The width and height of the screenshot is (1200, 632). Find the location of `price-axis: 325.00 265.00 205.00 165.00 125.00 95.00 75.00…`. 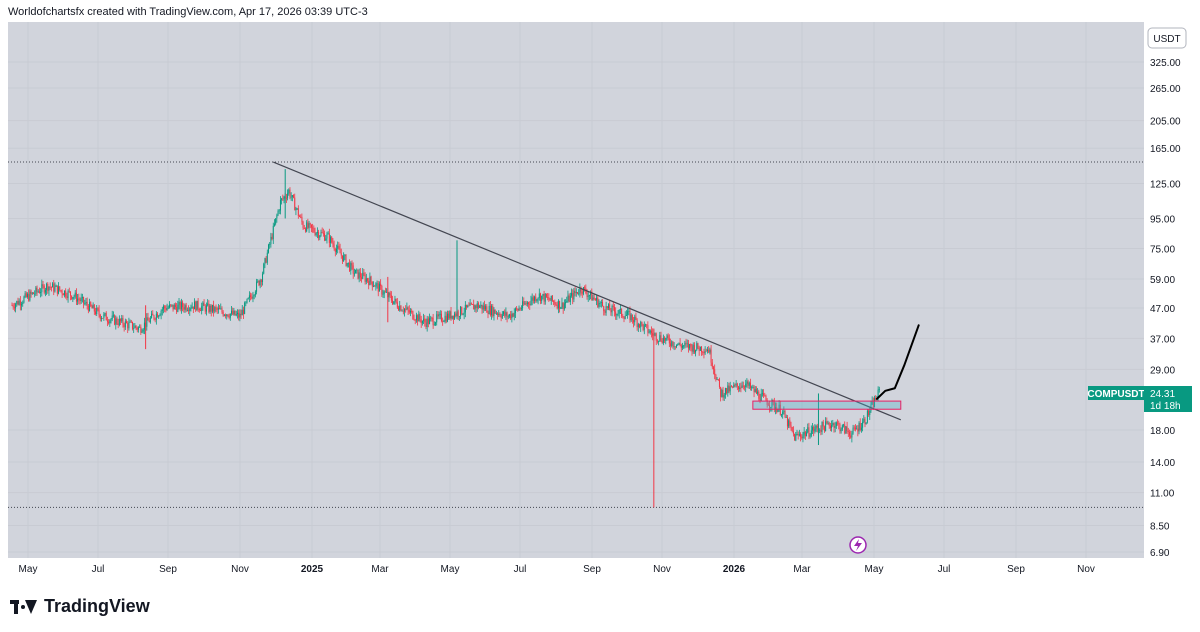

price-axis: 325.00 265.00 205.00 165.00 125.00 95.00 75.00… is located at coordinates (1168, 300).